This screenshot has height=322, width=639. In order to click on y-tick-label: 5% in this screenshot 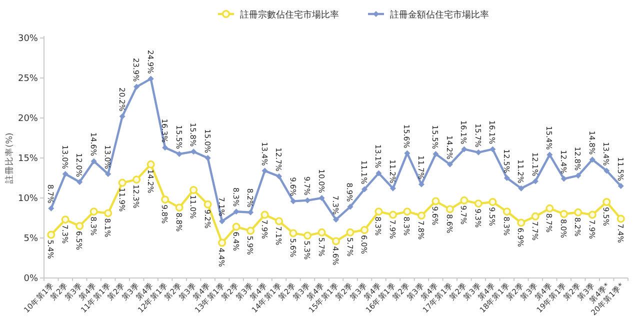, I will do `click(31, 239)`.